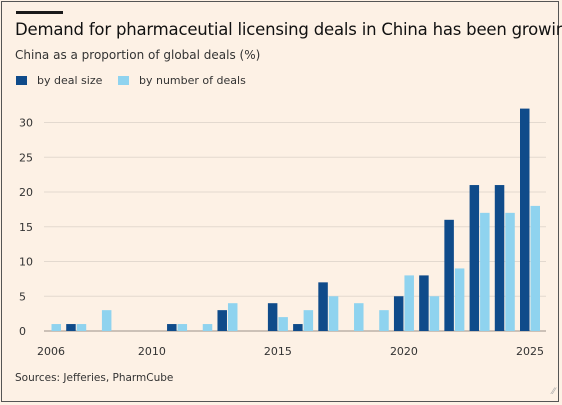 This screenshot has width=562, height=405. What do you see at coordinates (222, 320) in the screenshot?
I see `bar-deal-size-2013` at bounding box center [222, 320].